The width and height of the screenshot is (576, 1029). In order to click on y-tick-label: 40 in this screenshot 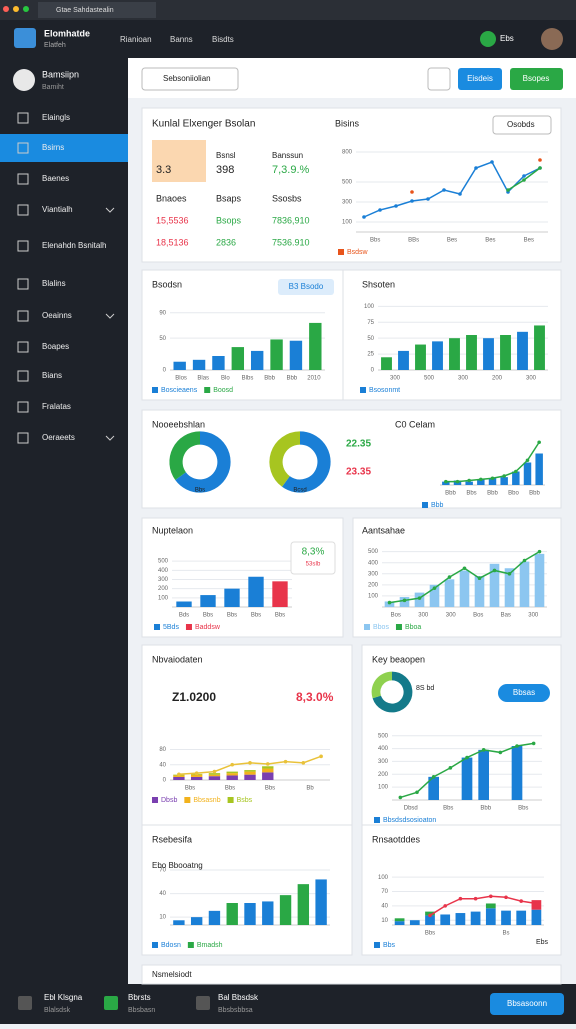, I will do `click(162, 765)`.